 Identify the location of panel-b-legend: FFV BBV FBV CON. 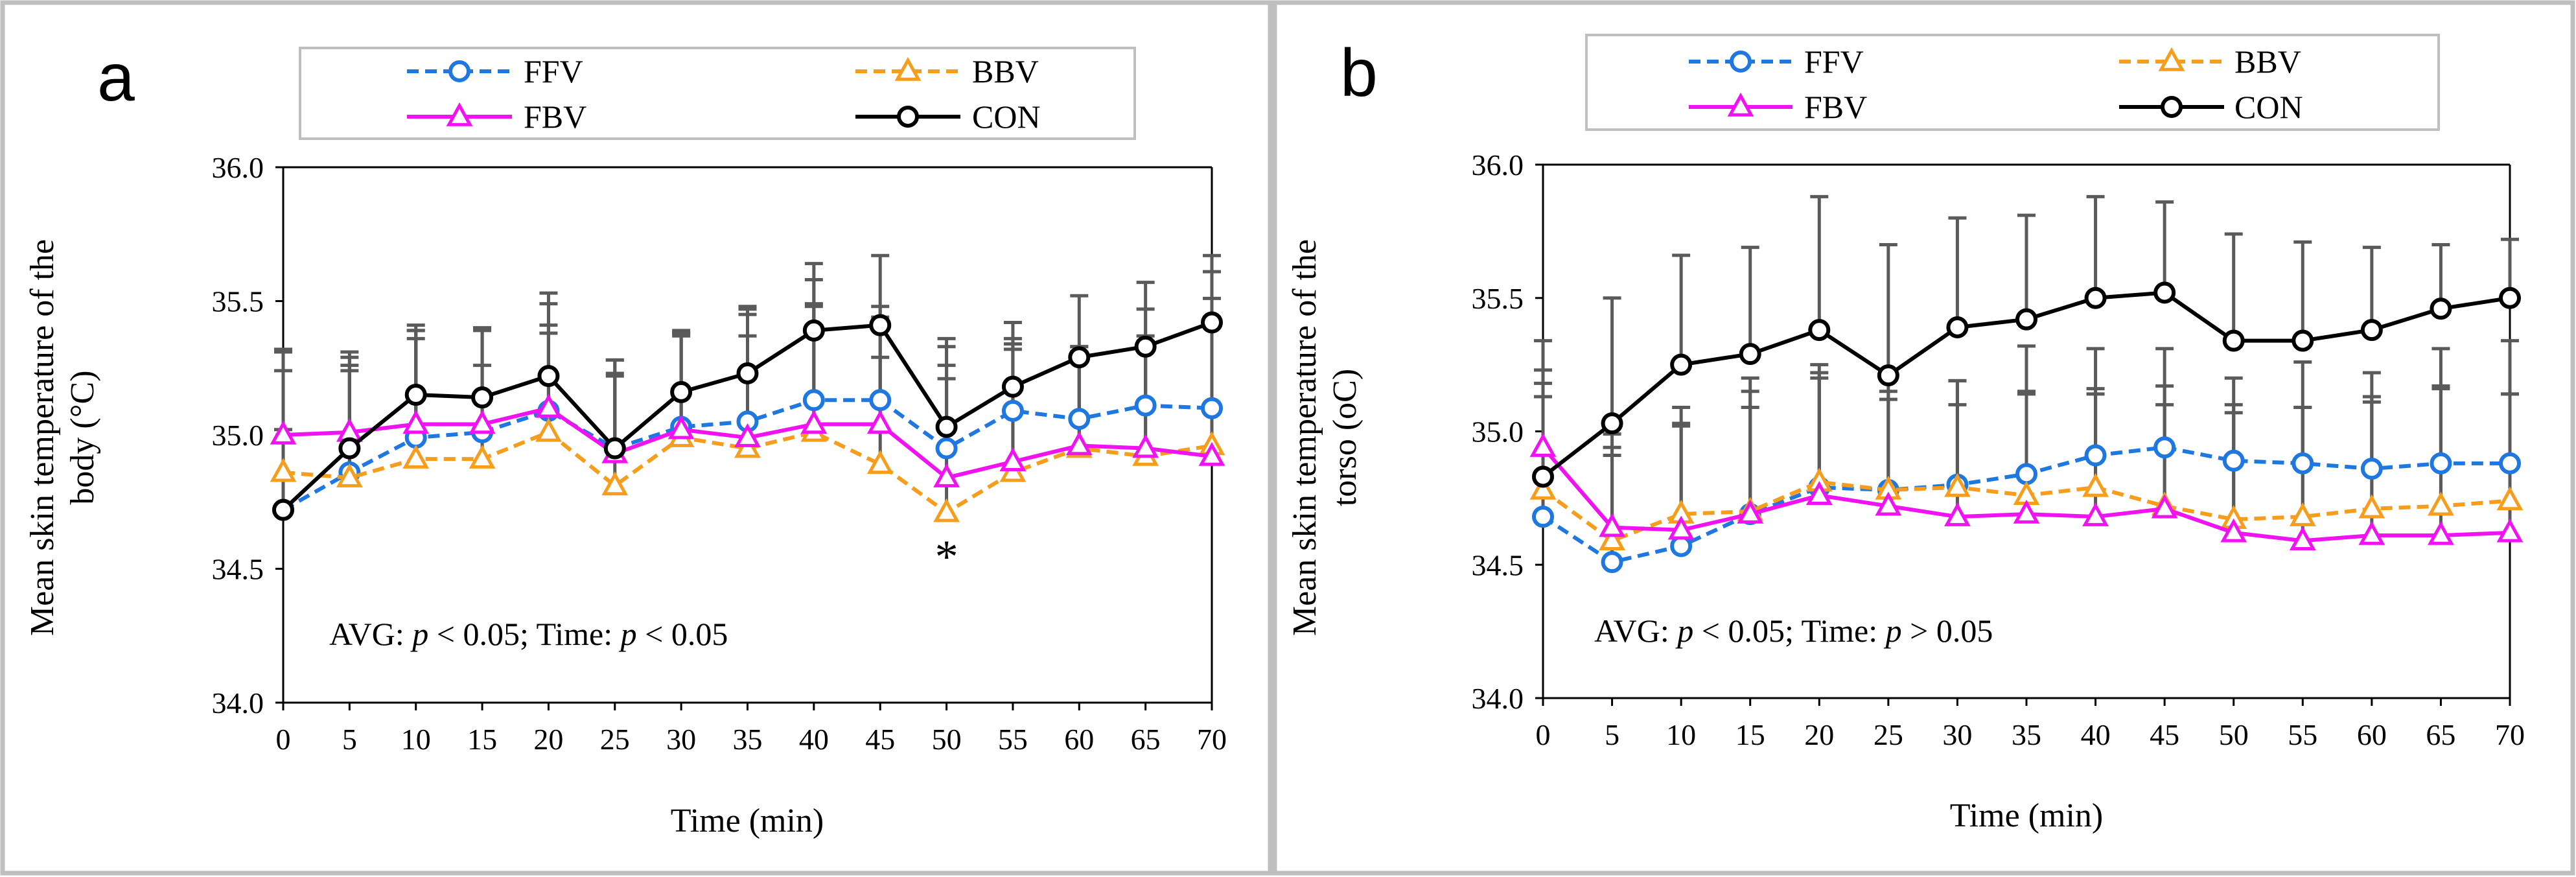
(2012, 83).